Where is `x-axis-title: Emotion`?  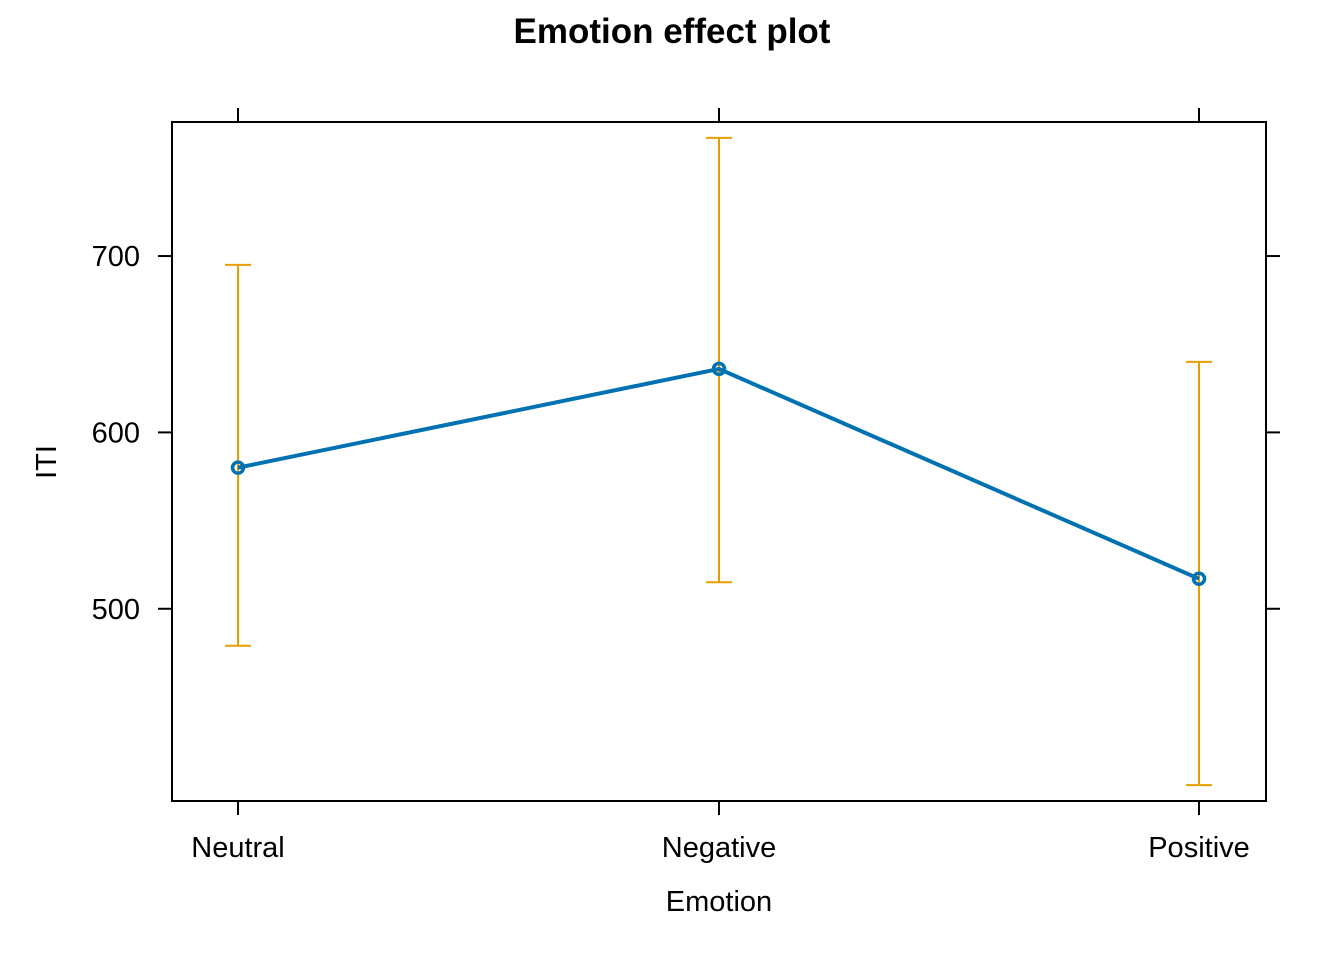 x-axis-title: Emotion is located at coordinates (719, 902).